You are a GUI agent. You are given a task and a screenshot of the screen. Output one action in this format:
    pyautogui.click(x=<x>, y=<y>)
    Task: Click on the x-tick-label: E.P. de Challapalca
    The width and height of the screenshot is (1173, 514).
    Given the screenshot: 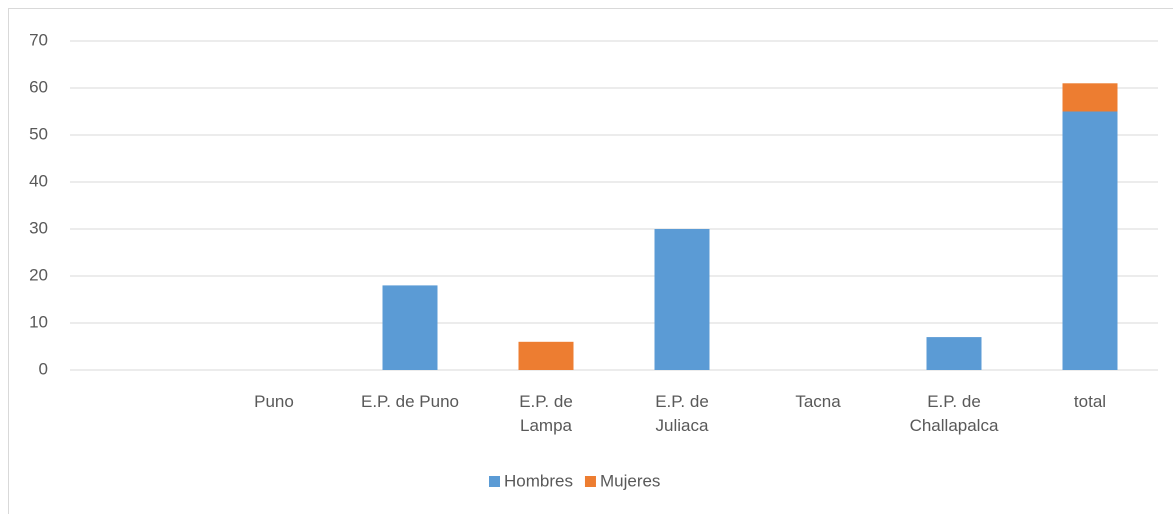 What is the action you would take?
    pyautogui.click(x=954, y=413)
    